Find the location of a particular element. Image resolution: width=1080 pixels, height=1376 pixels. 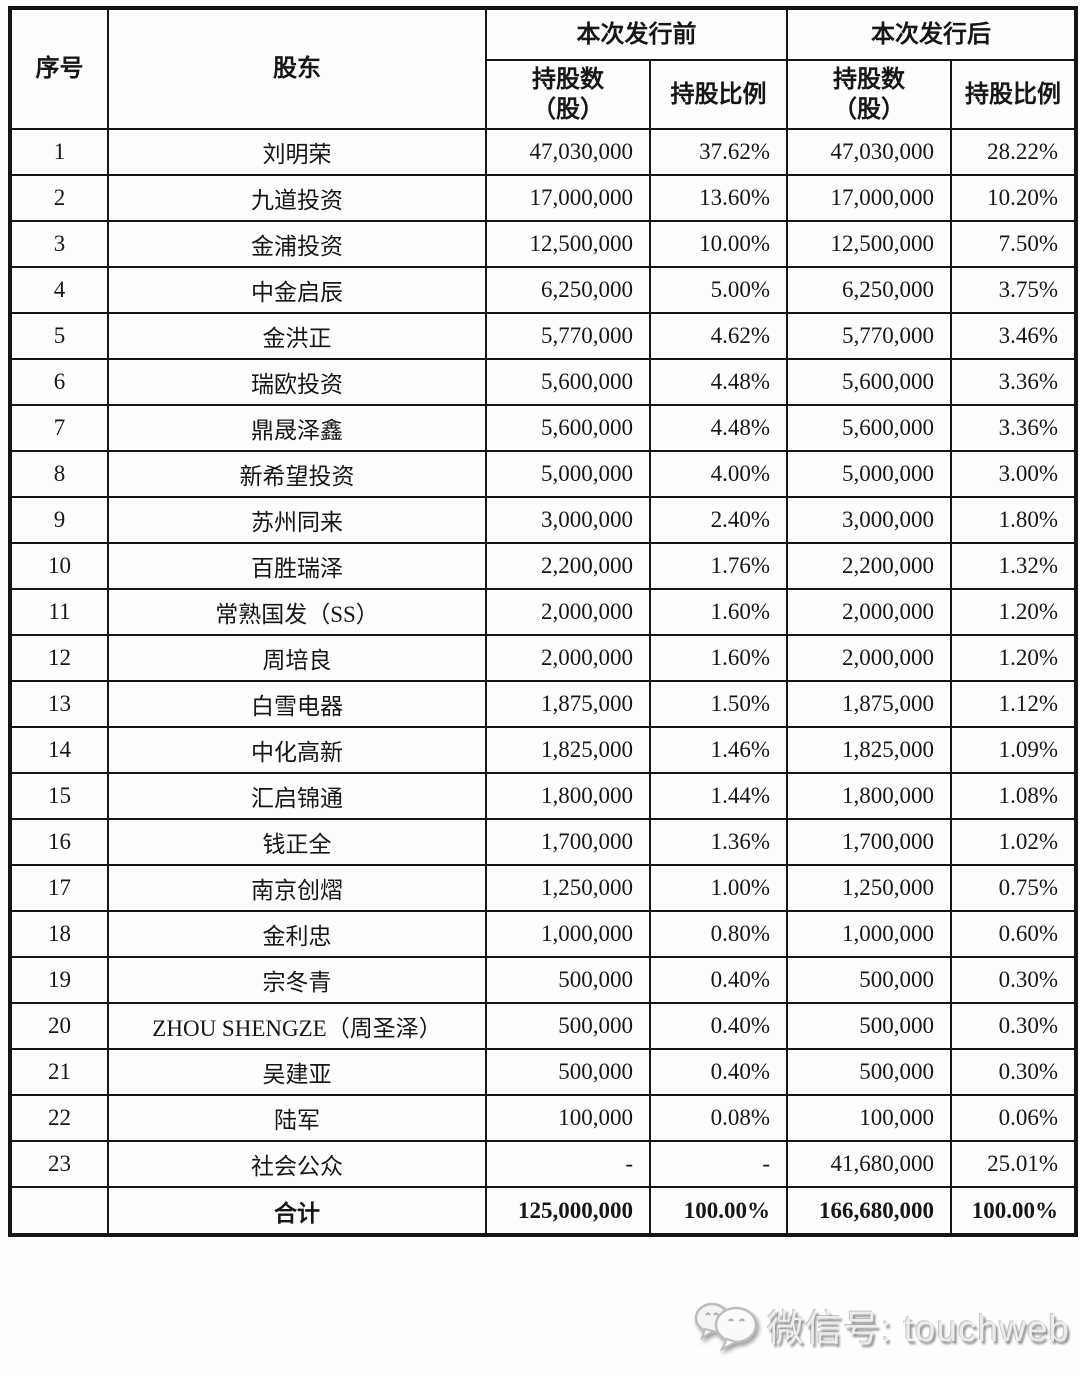

table-row: 19 宗冬青 500,000 0.40% 500,000 0.30% is located at coordinates (543, 980).